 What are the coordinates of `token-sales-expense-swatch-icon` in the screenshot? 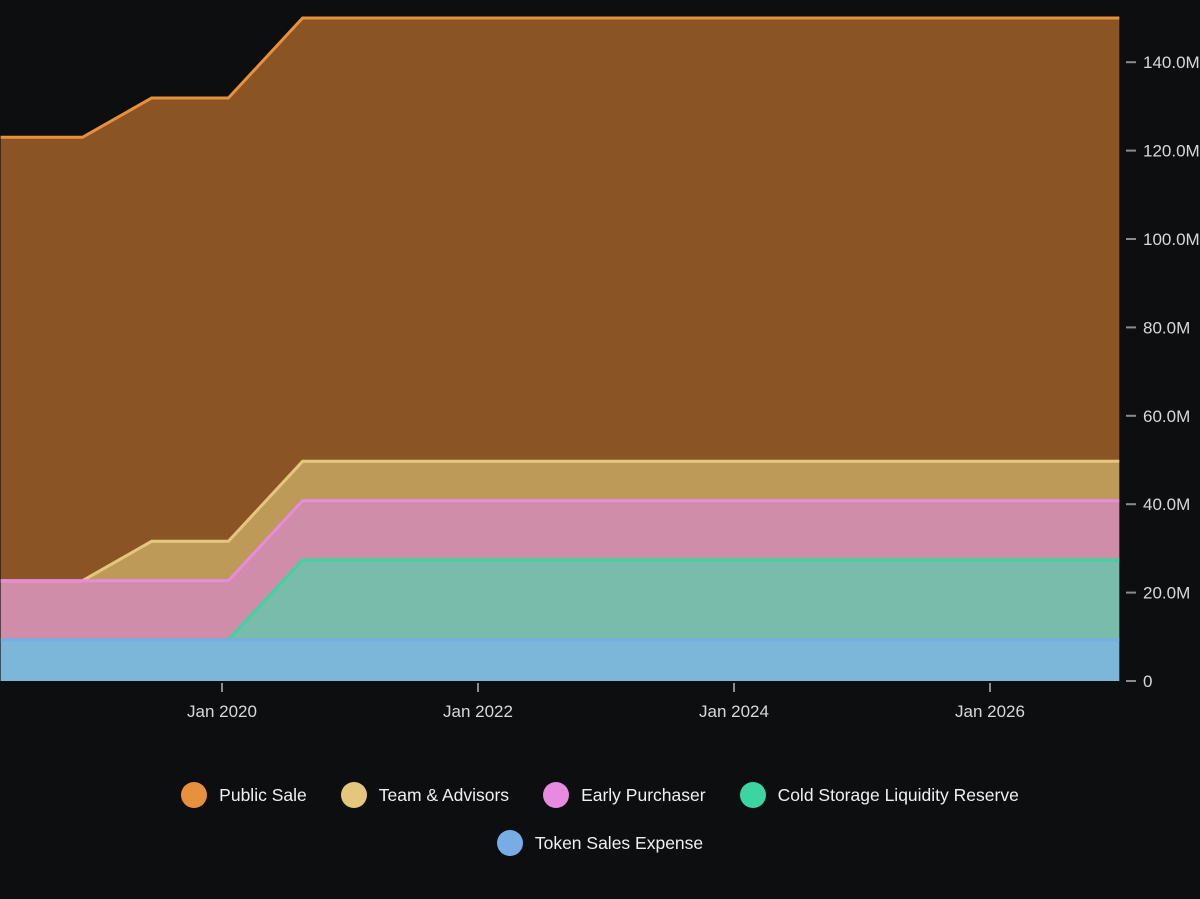 It's located at (509, 843).